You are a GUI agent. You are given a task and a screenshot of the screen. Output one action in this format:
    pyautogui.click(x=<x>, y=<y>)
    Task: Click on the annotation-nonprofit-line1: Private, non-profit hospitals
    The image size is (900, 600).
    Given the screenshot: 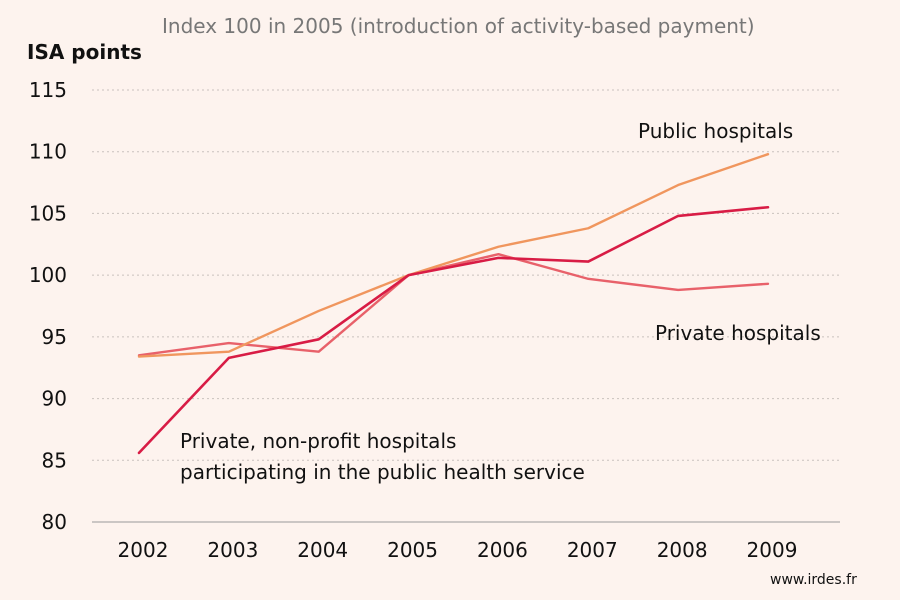 What is the action you would take?
    pyautogui.click(x=318, y=441)
    